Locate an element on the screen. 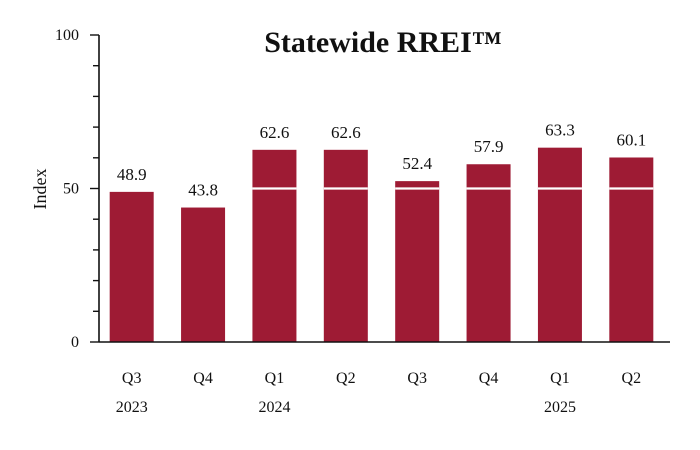 This screenshot has height=450, width=700. y-ticks: 0 50 100 is located at coordinates (77, 189).